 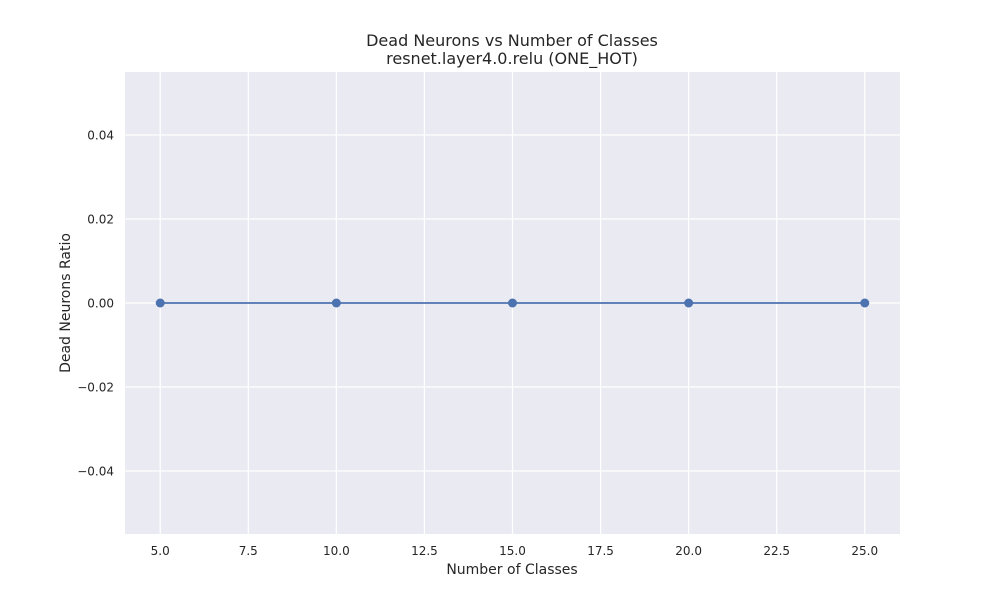 I want to click on x-tick-label: 25.0, so click(x=864, y=551).